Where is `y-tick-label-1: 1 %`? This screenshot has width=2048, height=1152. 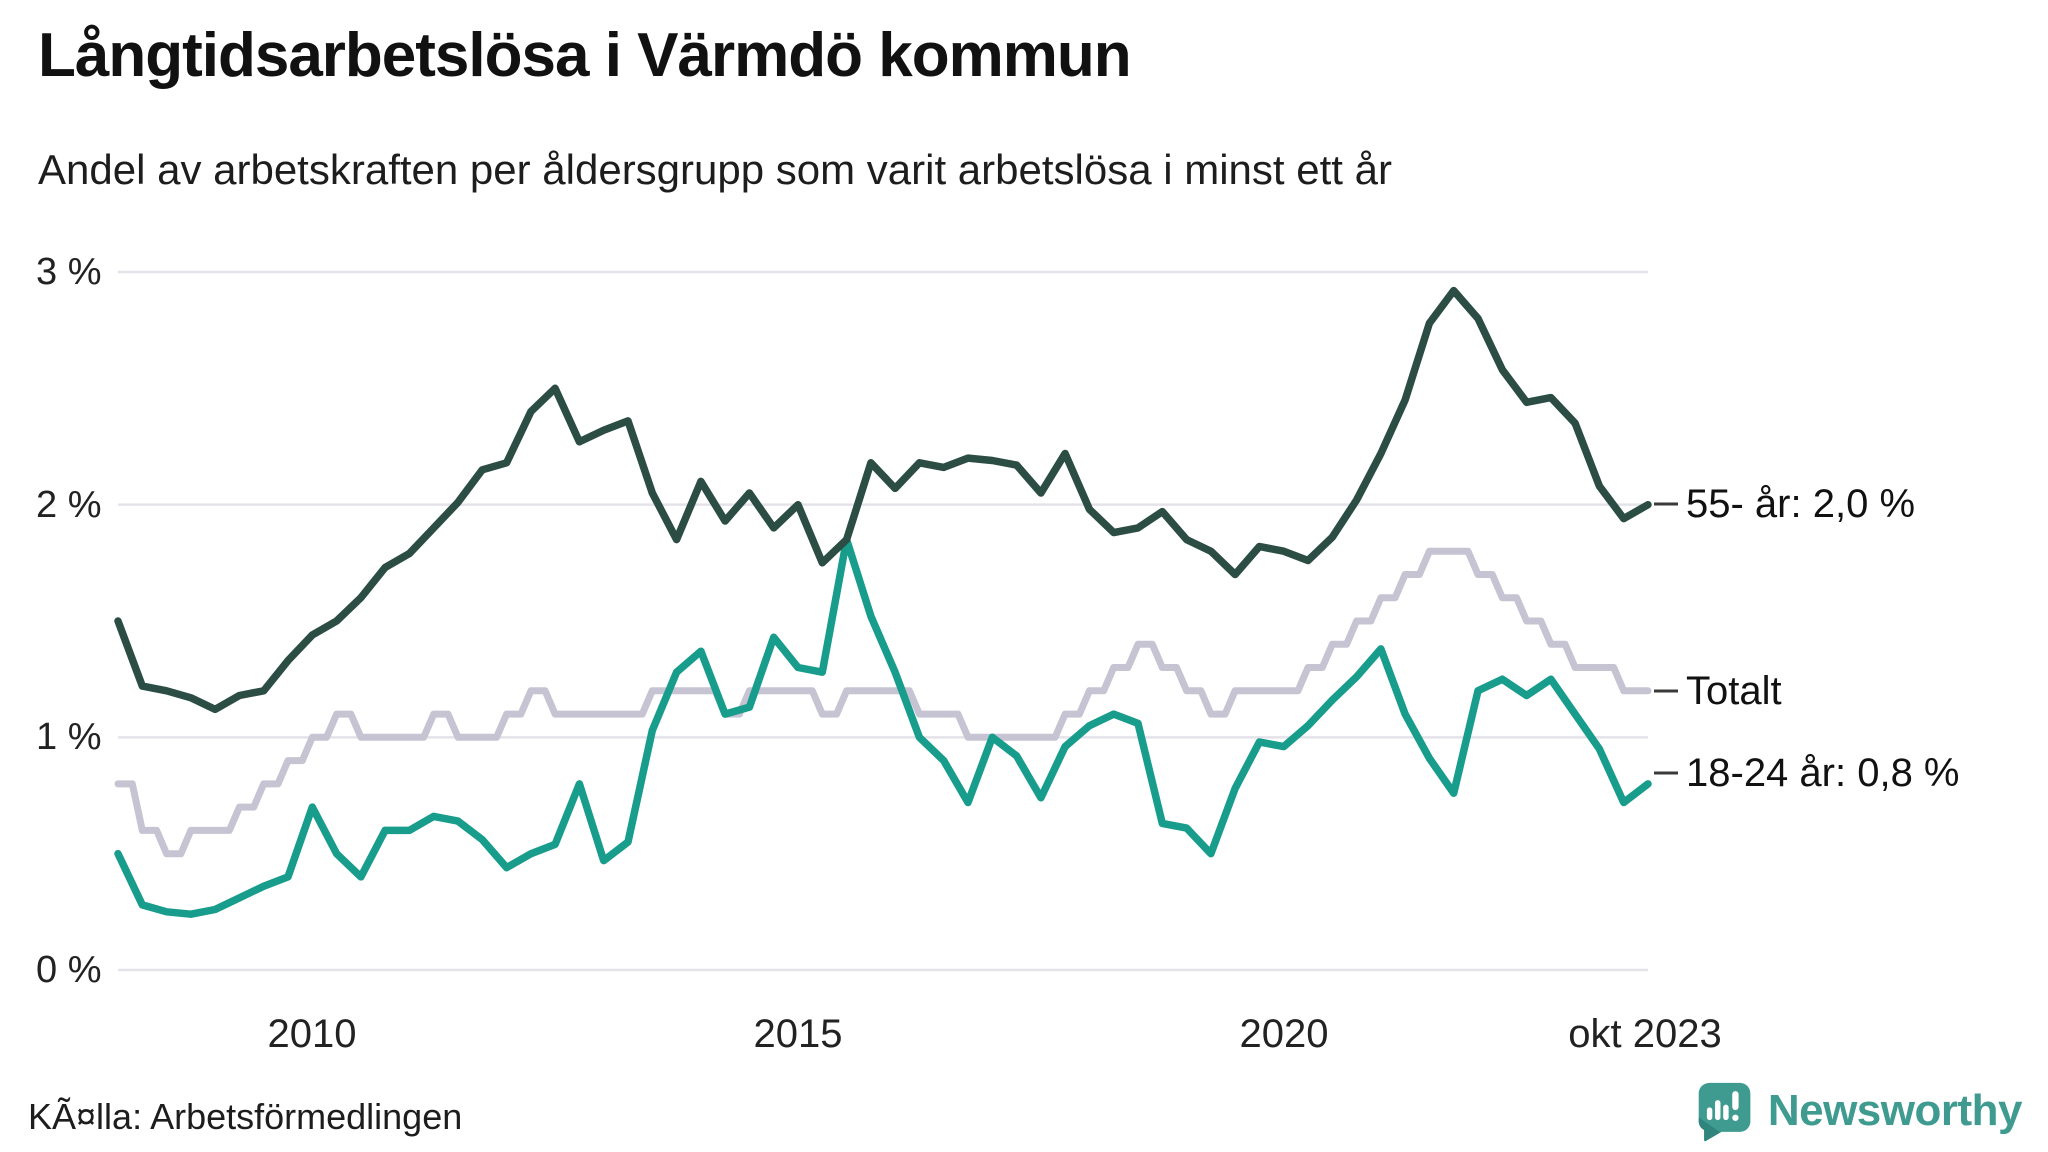
y-tick-label-1: 1 % is located at coordinates (69, 737).